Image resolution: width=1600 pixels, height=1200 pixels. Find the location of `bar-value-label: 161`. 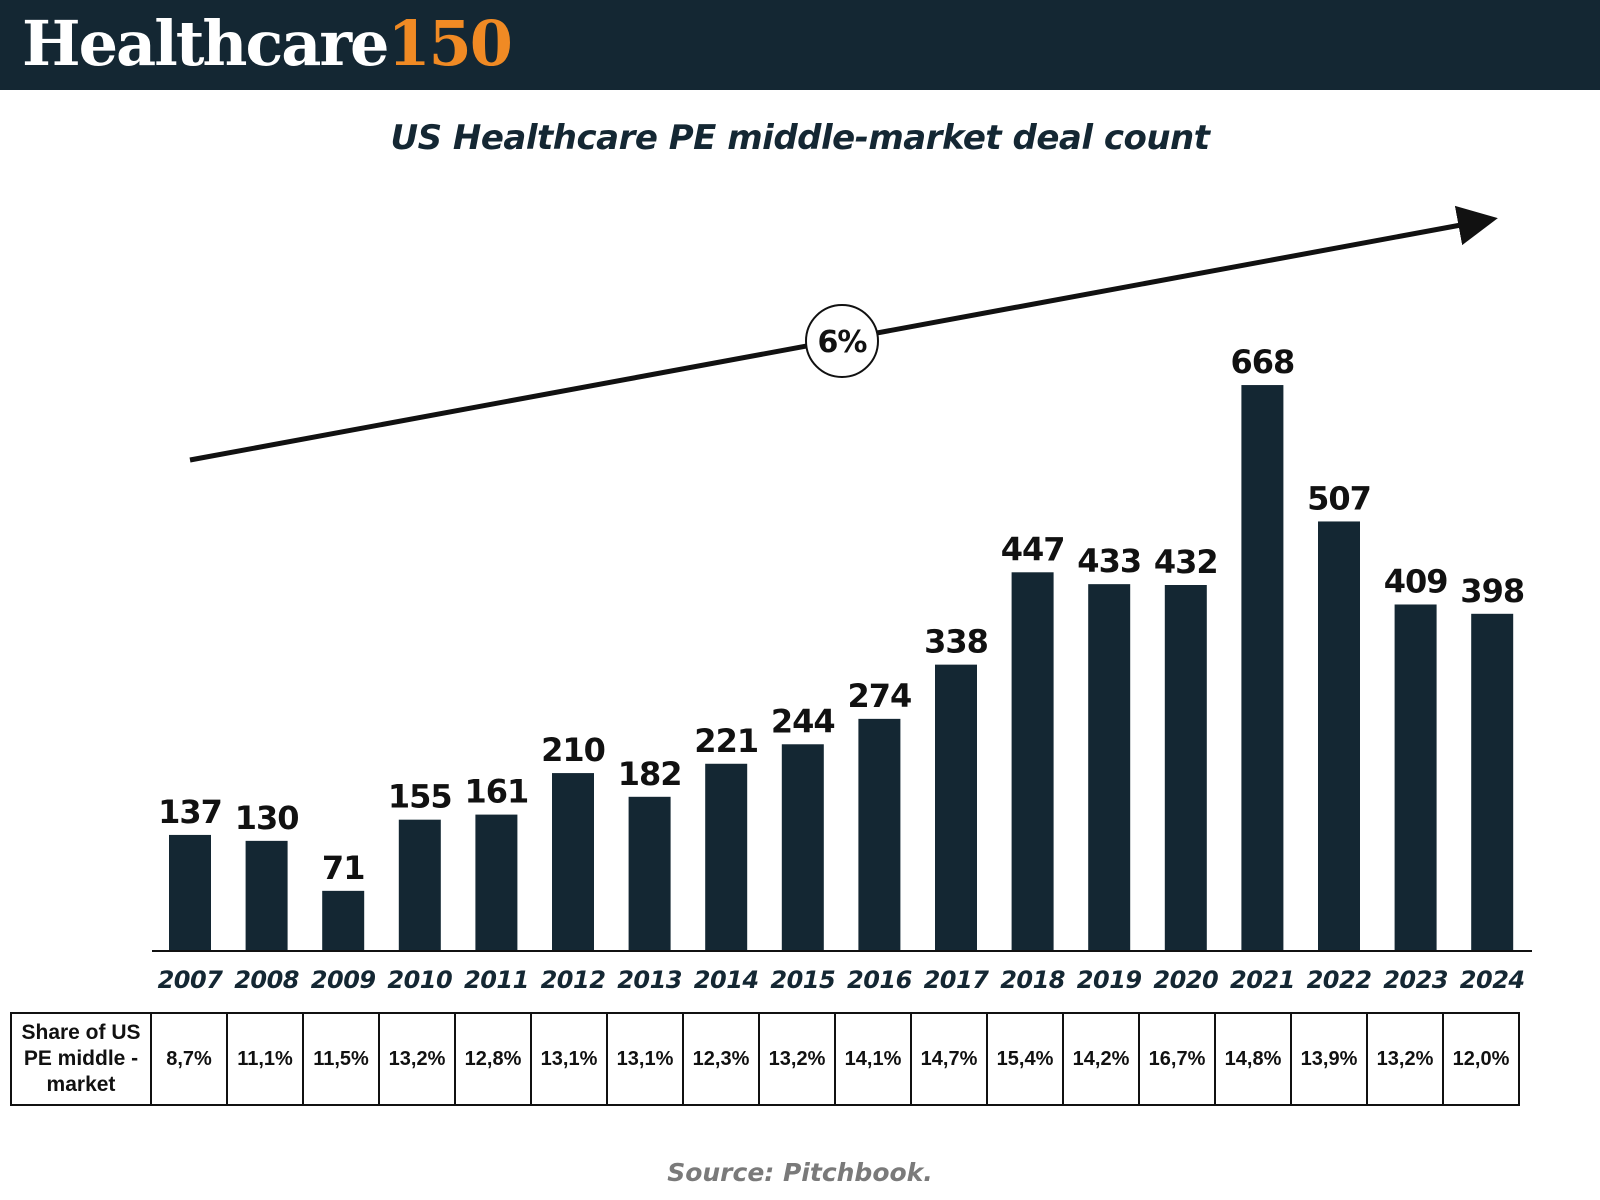

bar-value-label: 161 is located at coordinates (497, 792).